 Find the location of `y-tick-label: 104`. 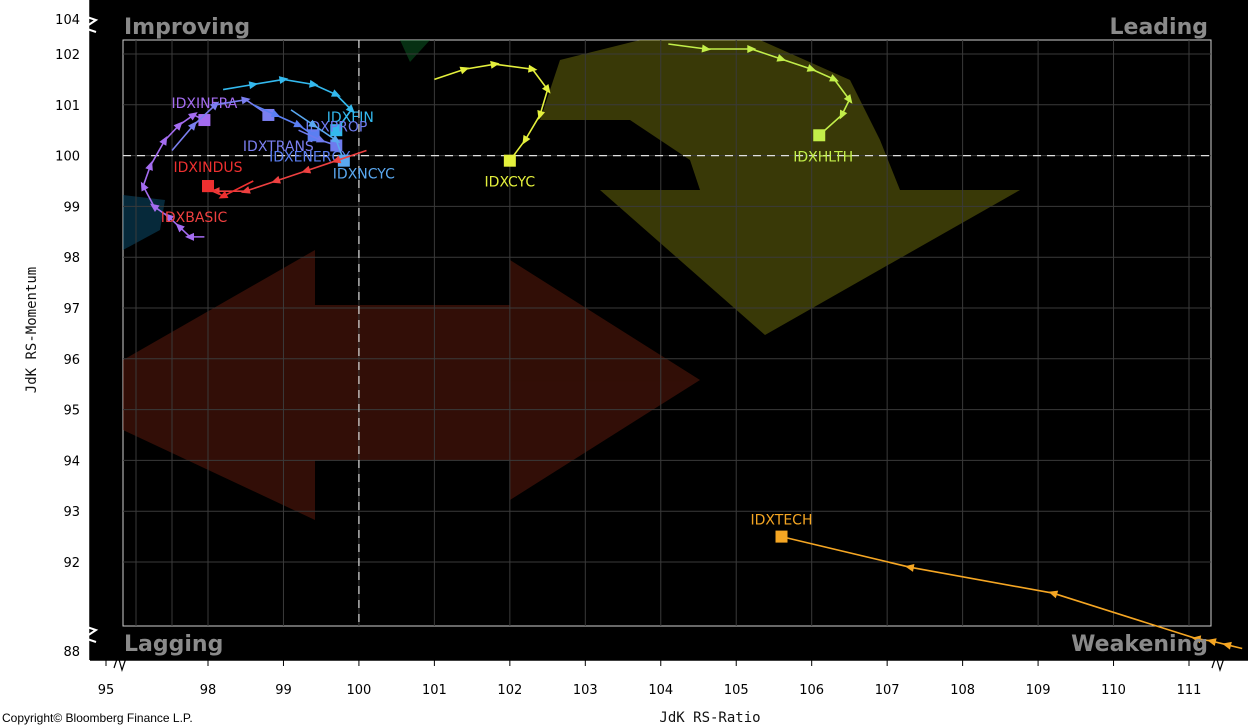

y-tick-label: 104 is located at coordinates (67, 20).